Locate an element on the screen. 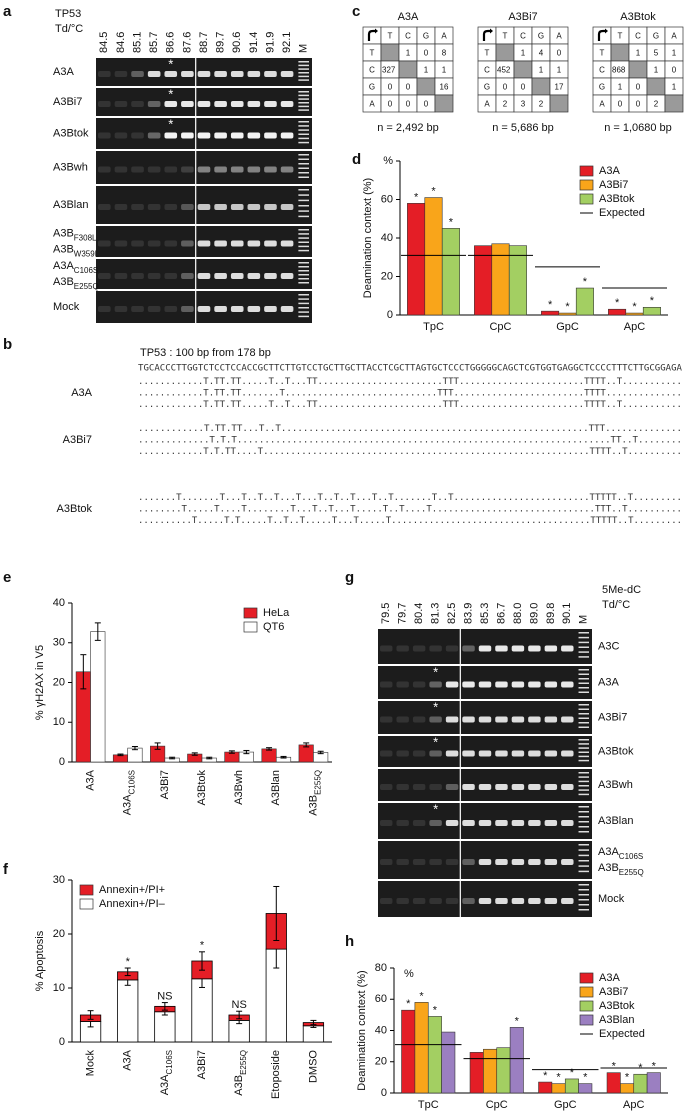 The image size is (685, 1120). label-base: A3A is located at coordinates (165, 1084).